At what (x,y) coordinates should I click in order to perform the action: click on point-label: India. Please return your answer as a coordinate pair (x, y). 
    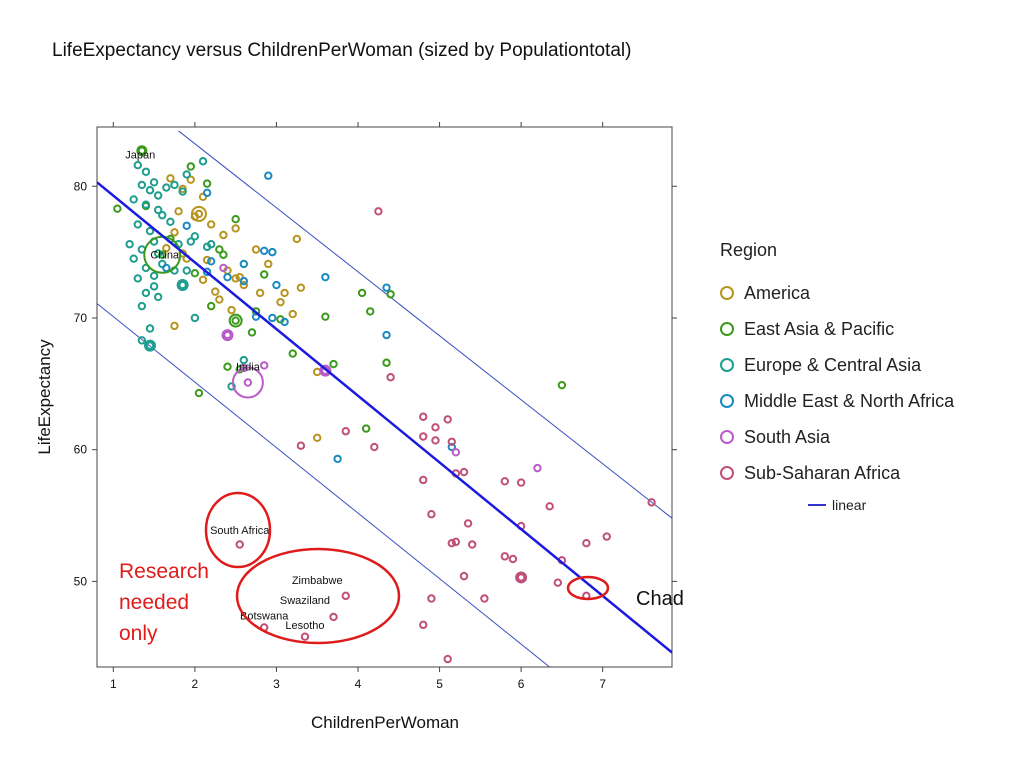
    Looking at the image, I should click on (248, 368).